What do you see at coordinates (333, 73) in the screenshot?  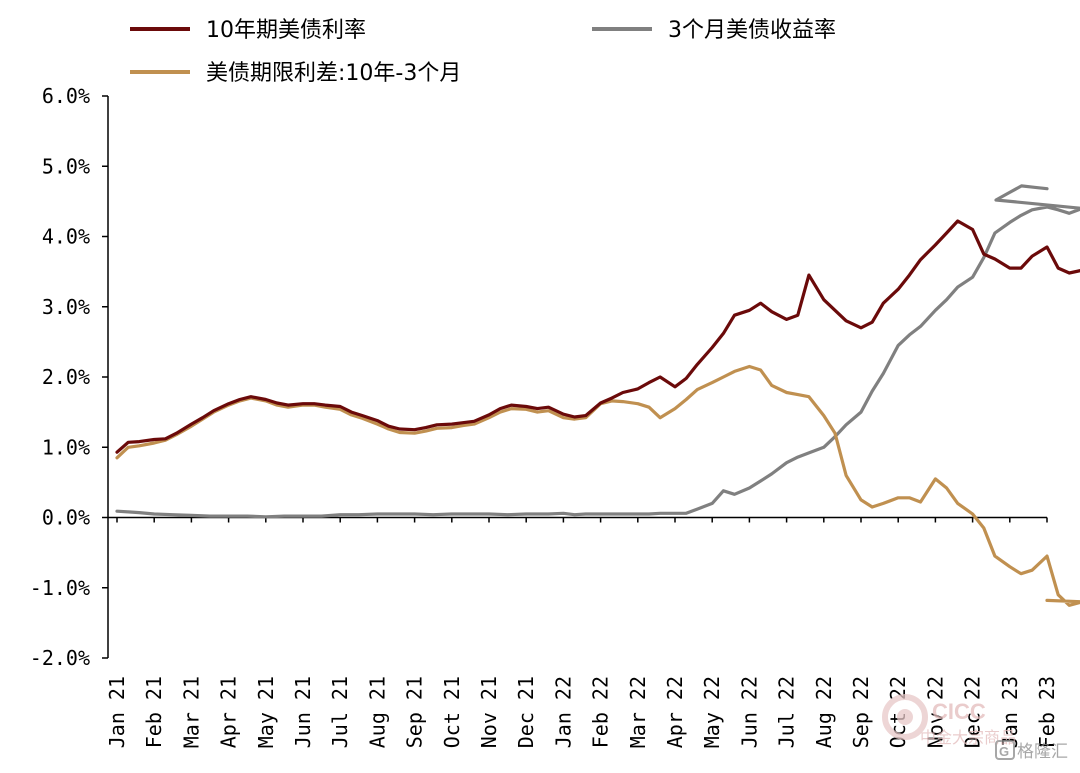 I see `legend-label-spread: 美债期限利差:10年-3个月` at bounding box center [333, 73].